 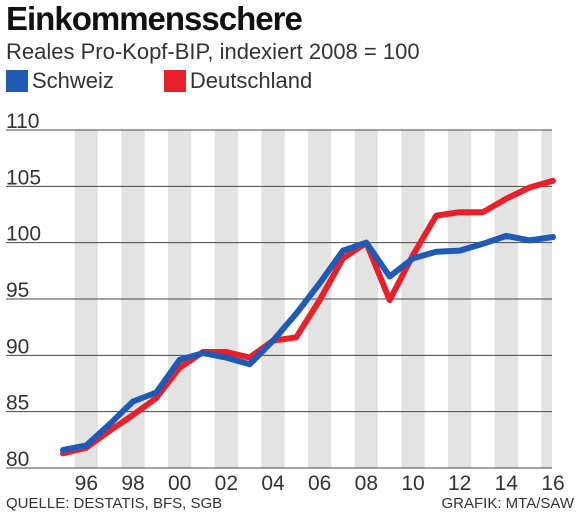 What do you see at coordinates (507, 483) in the screenshot?
I see `x-tick-label: 14` at bounding box center [507, 483].